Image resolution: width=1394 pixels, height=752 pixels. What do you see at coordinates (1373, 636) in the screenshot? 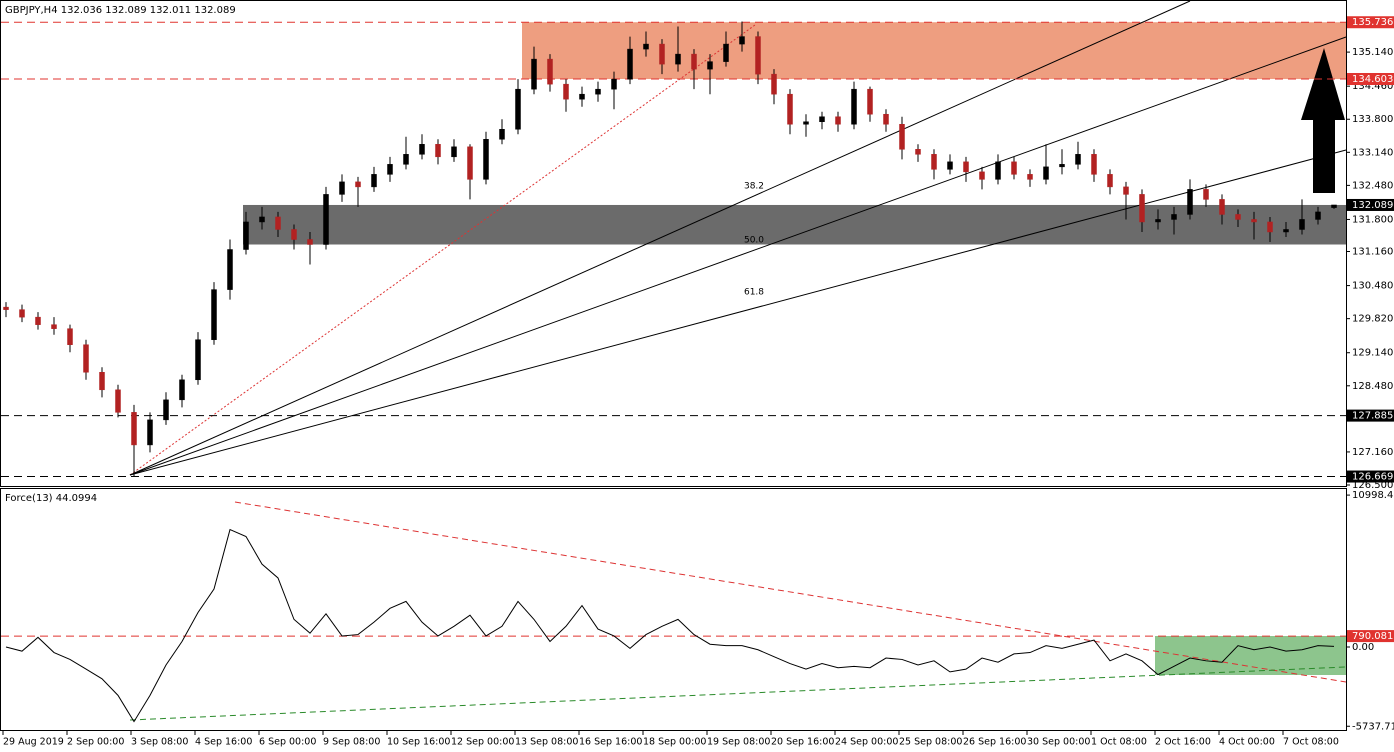
I see `level-label: 790.0818` at bounding box center [1373, 636].